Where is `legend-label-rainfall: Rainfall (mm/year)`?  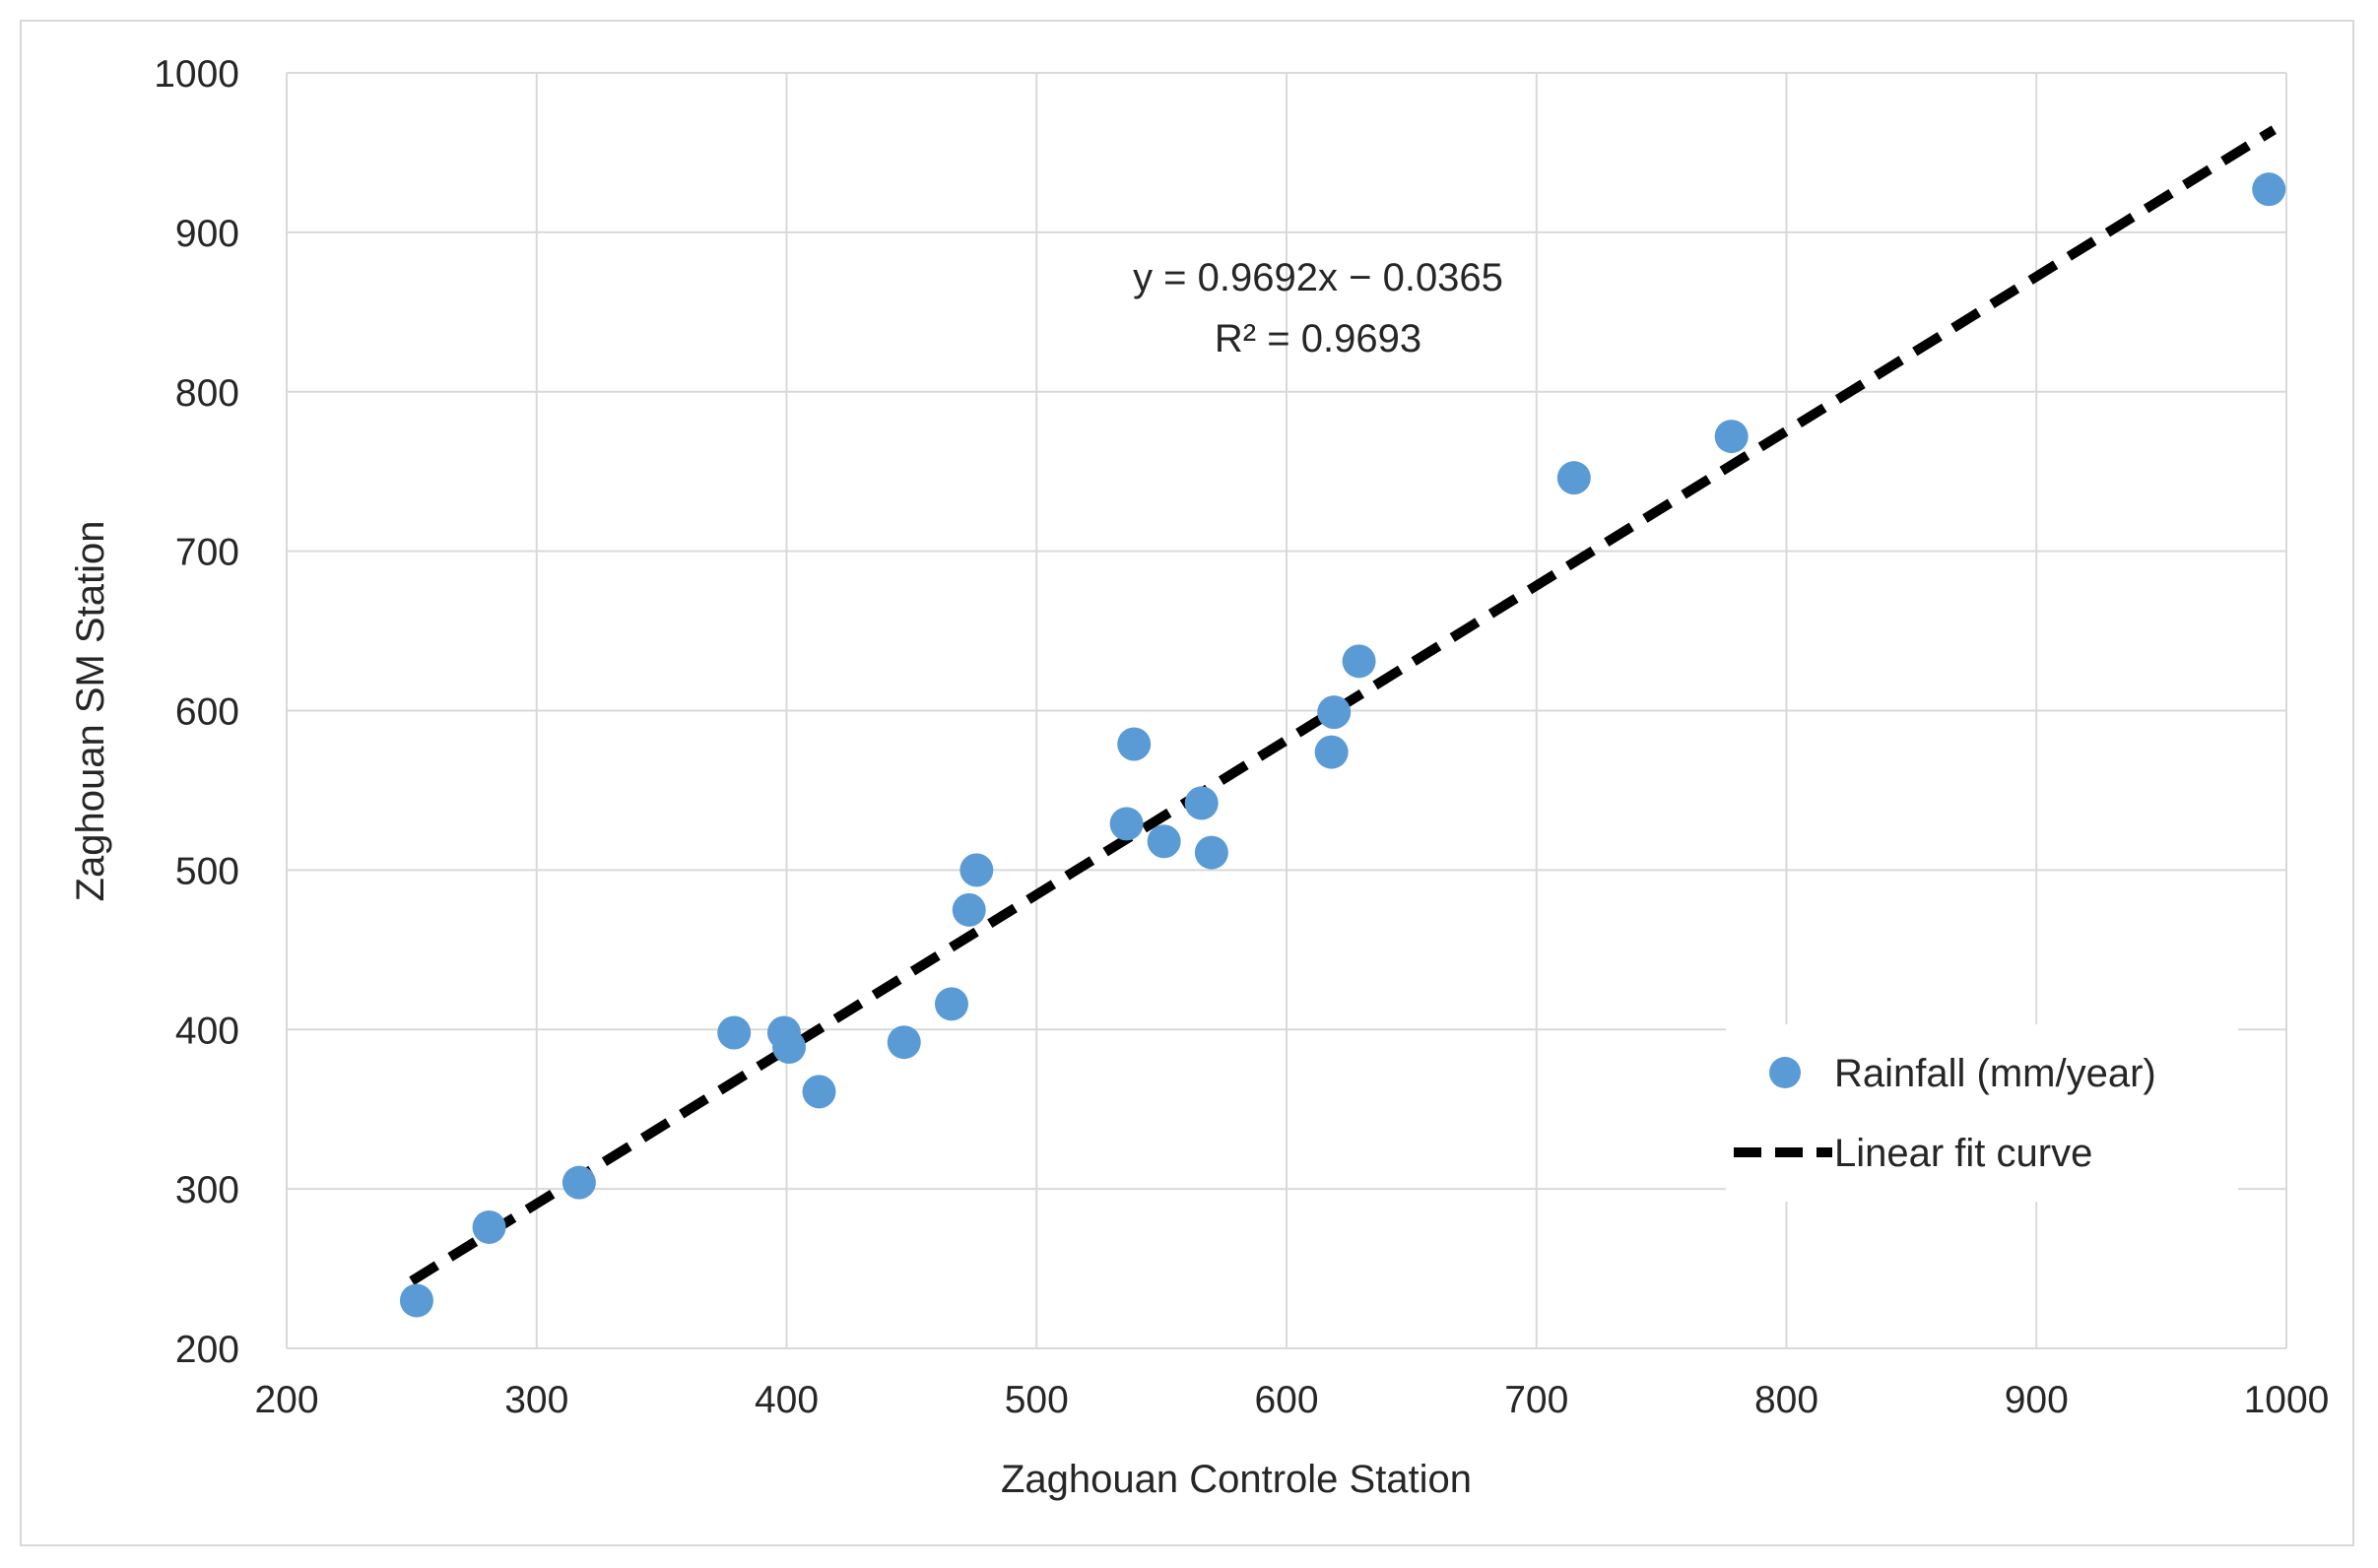
legend-label-rainfall: Rainfall (mm/year) is located at coordinates (1995, 1074).